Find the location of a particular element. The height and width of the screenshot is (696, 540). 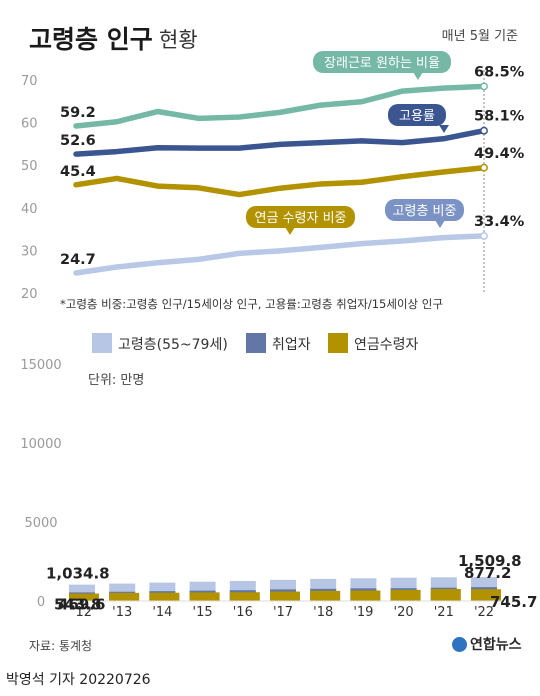

line-end-label: 49.4% is located at coordinates (499, 154).